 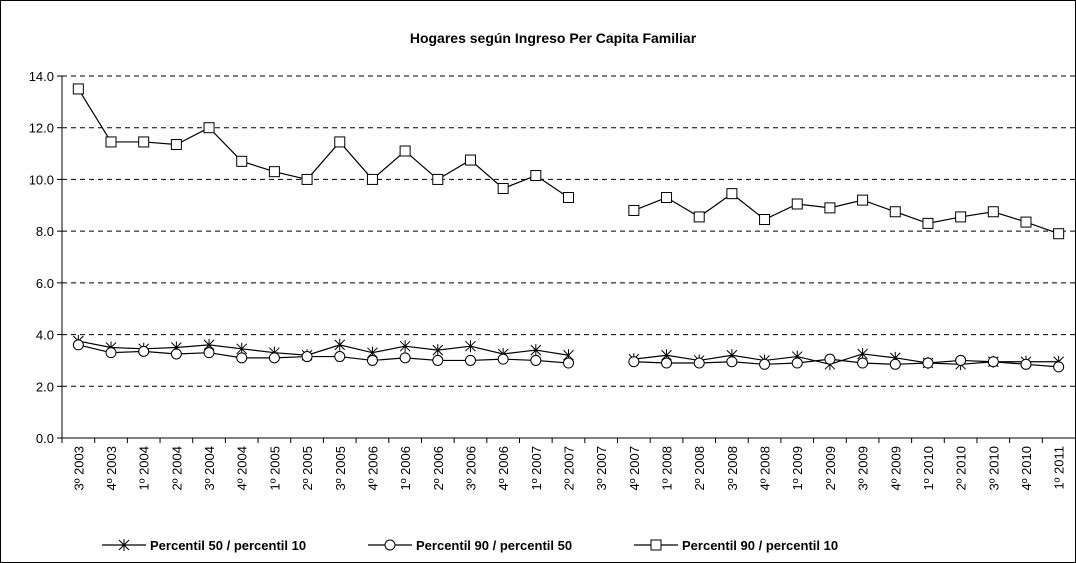 I want to click on x-tick-label: 3º 2008, so click(x=732, y=468).